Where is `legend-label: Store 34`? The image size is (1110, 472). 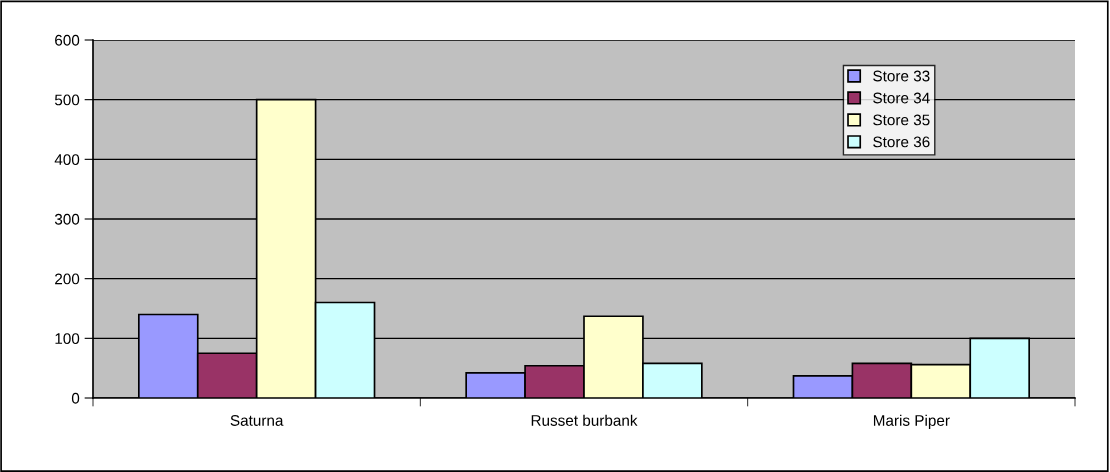
legend-label: Store 34 is located at coordinates (901, 98).